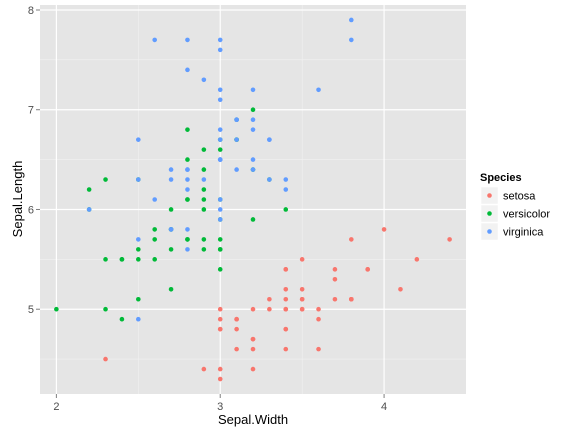  What do you see at coordinates (384, 407) in the screenshot?
I see `x-tick-label: 4` at bounding box center [384, 407].